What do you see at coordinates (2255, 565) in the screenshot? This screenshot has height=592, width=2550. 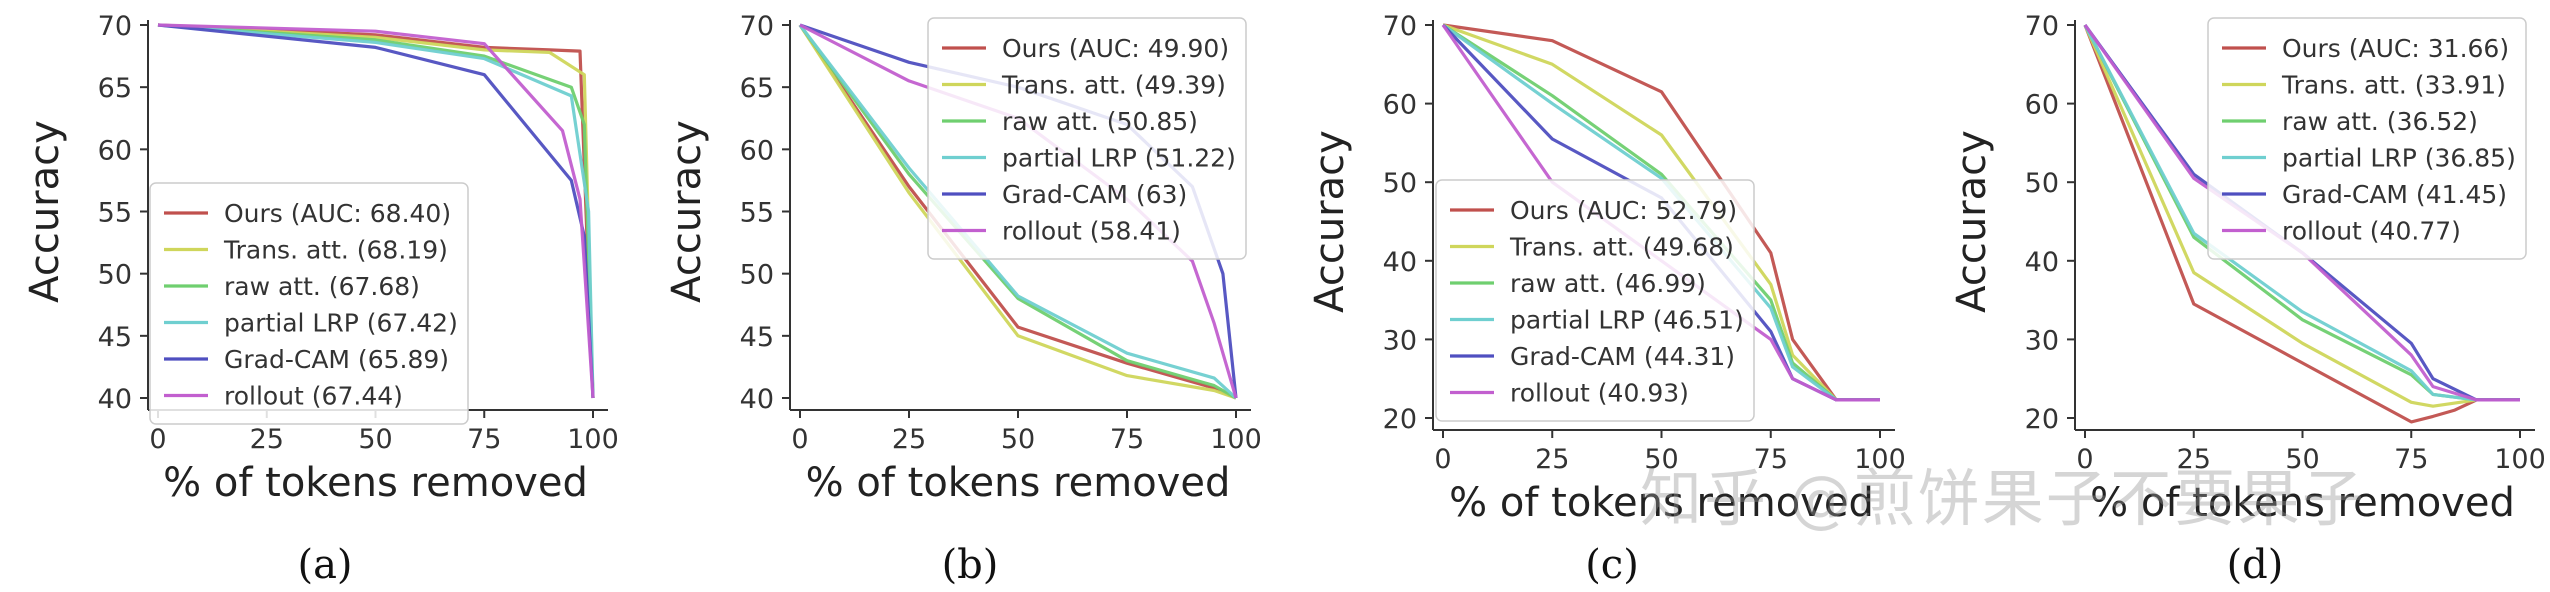 I see `panel-label: (d)` at bounding box center [2255, 565].